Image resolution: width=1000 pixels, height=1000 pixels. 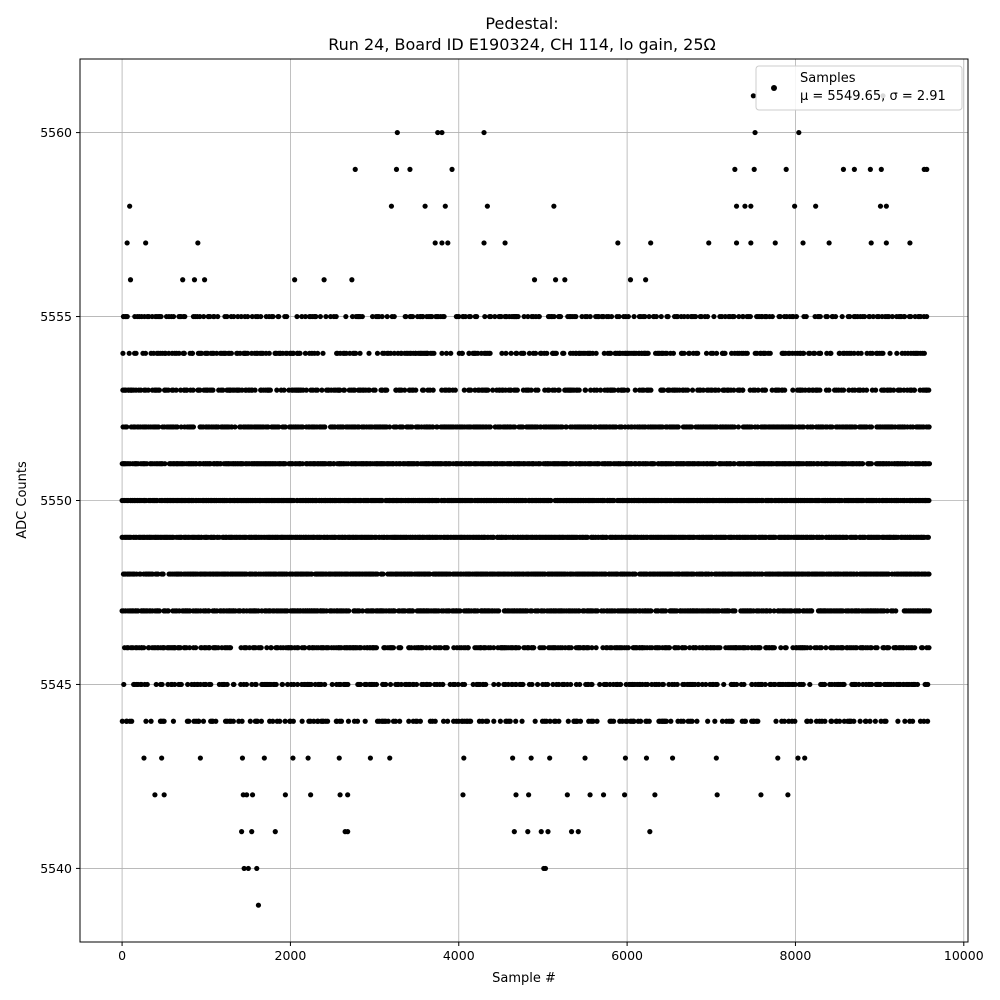 What do you see at coordinates (521, 23) in the screenshot?
I see `chart-title-line1: Pedestal:` at bounding box center [521, 23].